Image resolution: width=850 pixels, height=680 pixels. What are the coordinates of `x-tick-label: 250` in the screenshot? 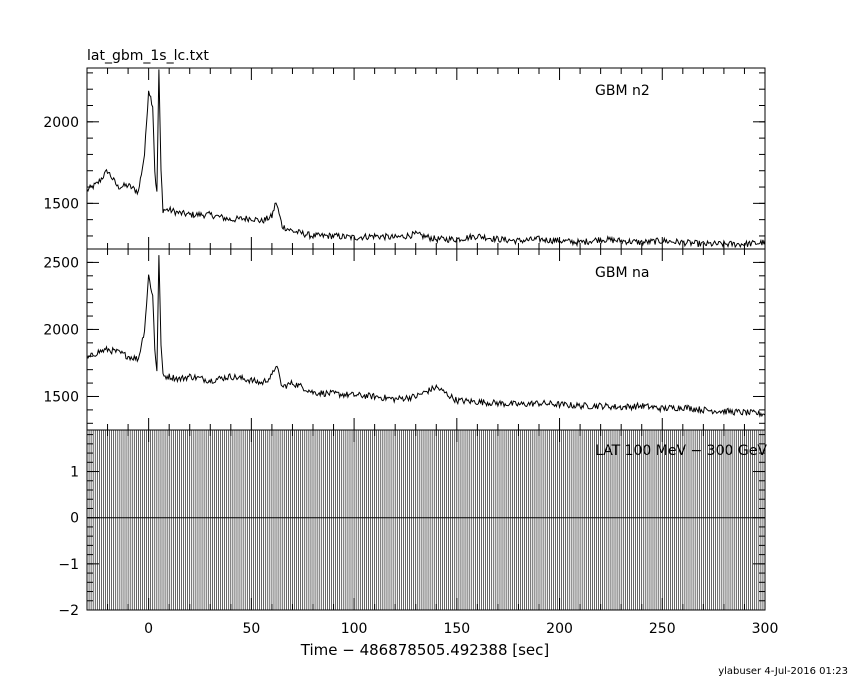 It's located at (662, 629).